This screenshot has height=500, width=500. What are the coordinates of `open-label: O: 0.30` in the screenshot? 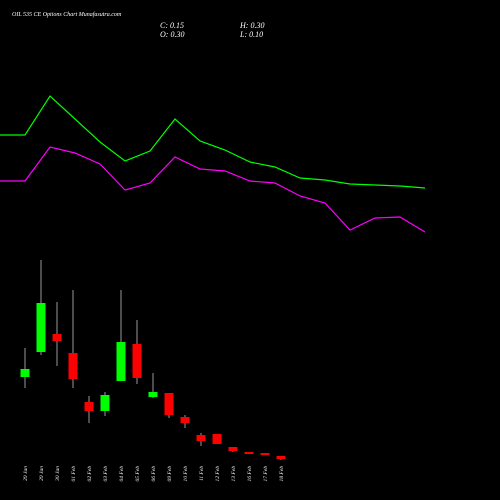 It's located at (172, 34).